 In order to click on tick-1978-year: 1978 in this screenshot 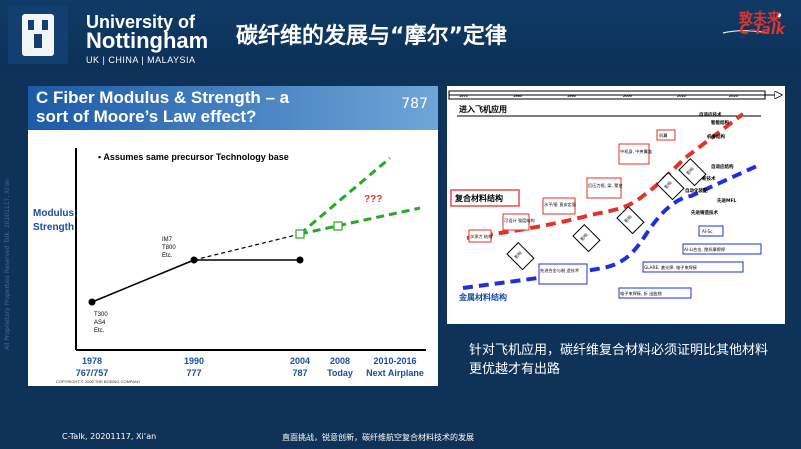, I will do `click(92, 361)`.